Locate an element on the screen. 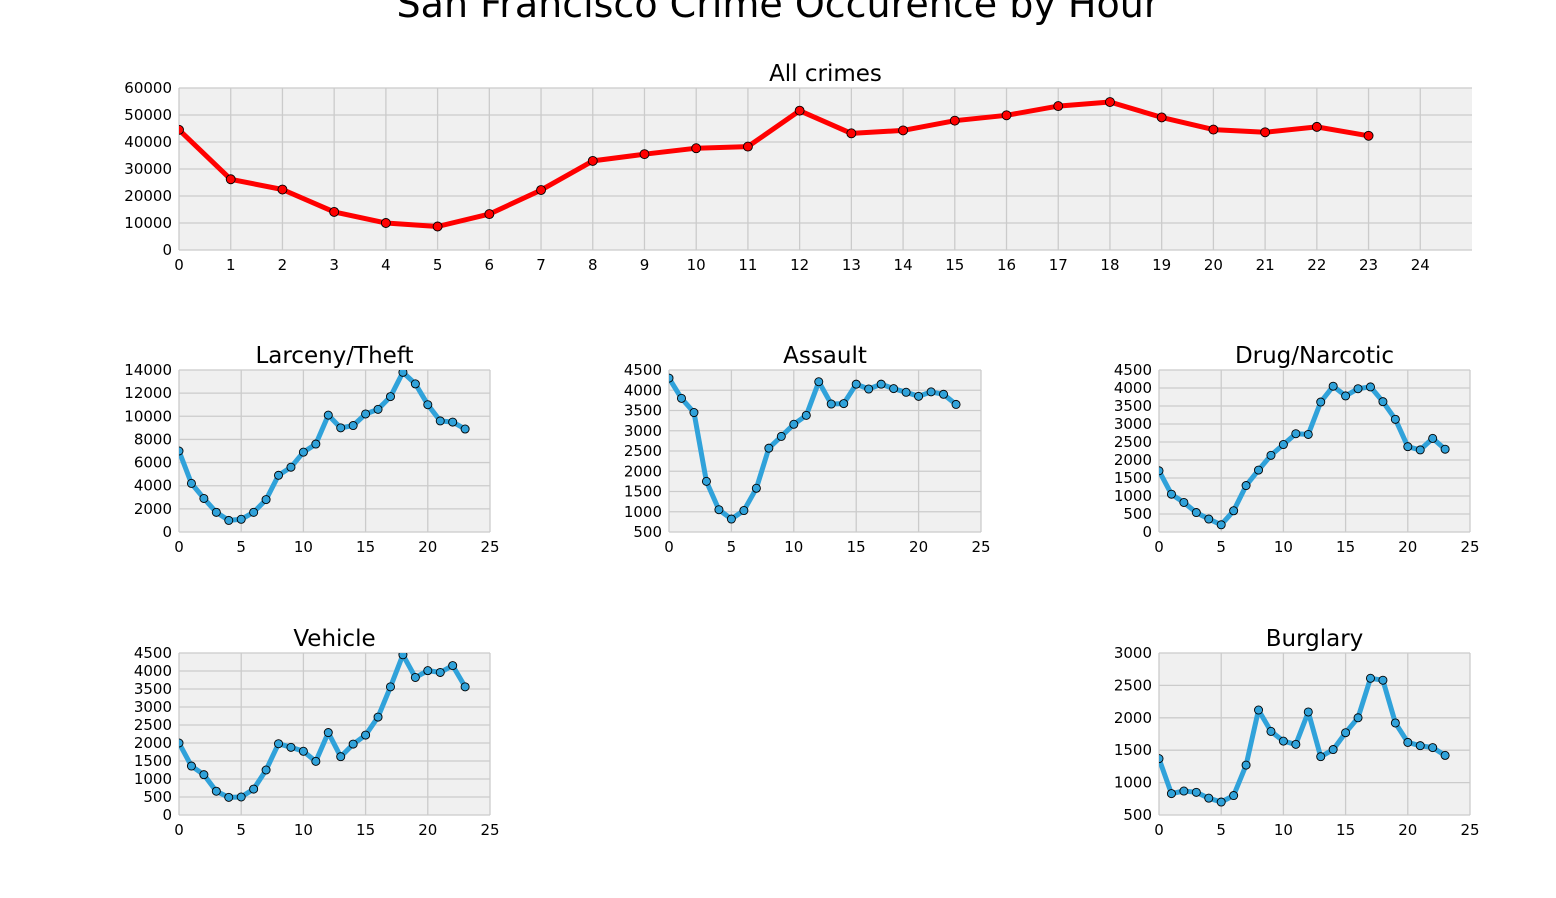 The height and width of the screenshot is (898, 1556). series-line is located at coordinates (774, 164).